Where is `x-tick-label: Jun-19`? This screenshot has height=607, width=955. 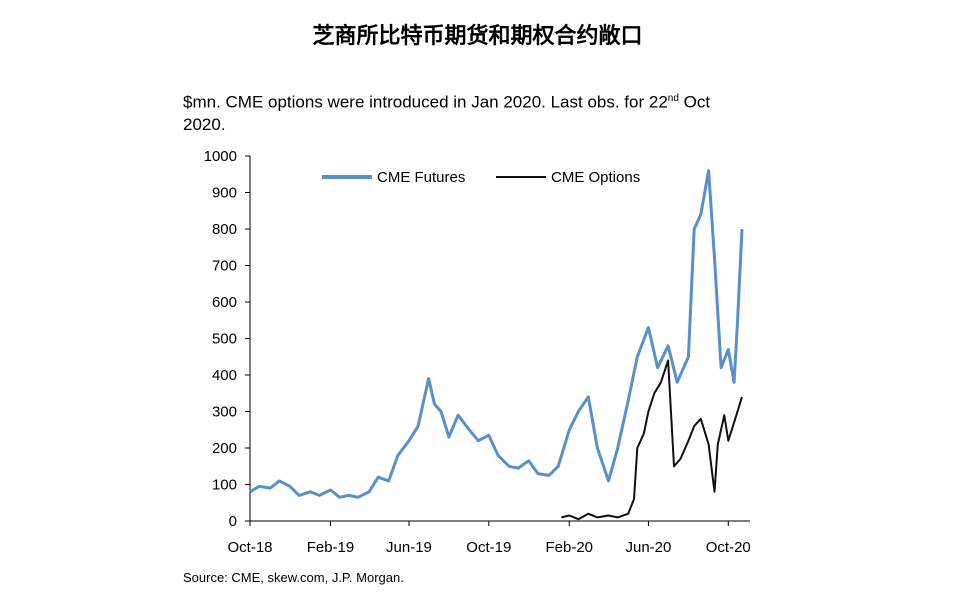 x-tick-label: Jun-19 is located at coordinates (409, 547).